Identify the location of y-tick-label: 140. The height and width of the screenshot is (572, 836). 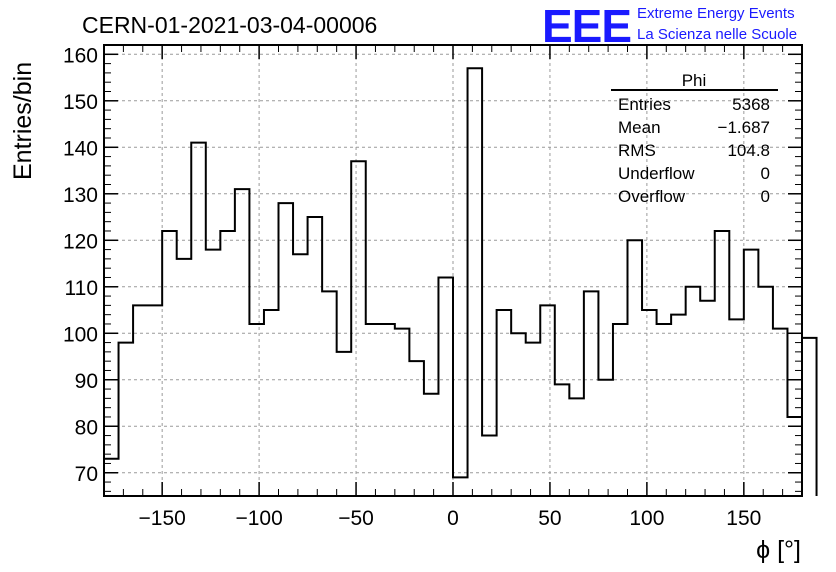
(80, 148).